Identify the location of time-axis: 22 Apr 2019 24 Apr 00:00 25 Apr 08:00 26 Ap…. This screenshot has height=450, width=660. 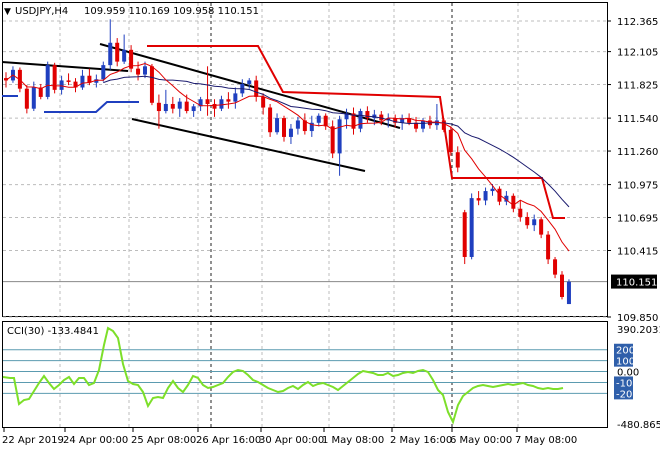
(289, 437).